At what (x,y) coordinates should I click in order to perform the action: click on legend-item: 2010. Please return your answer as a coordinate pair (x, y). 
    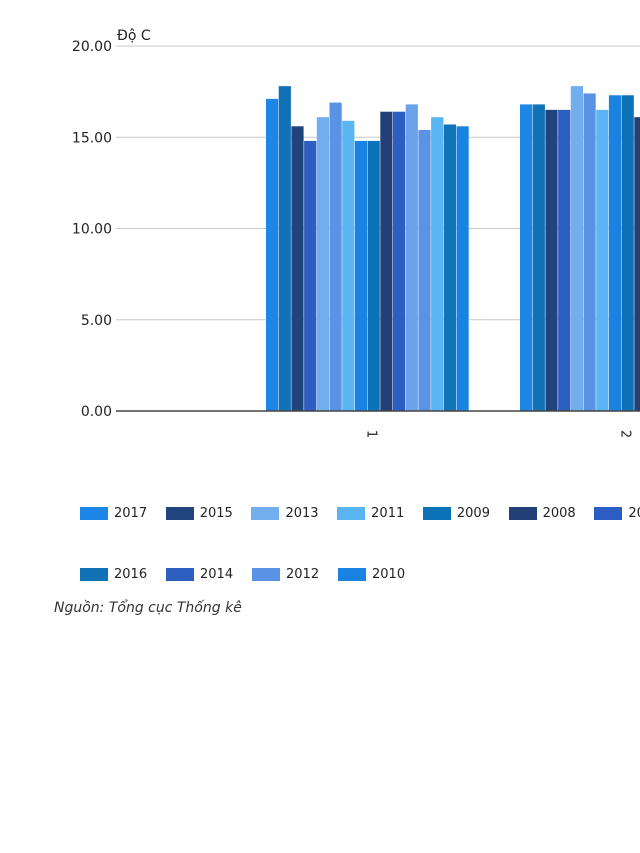
    Looking at the image, I should click on (381, 574).